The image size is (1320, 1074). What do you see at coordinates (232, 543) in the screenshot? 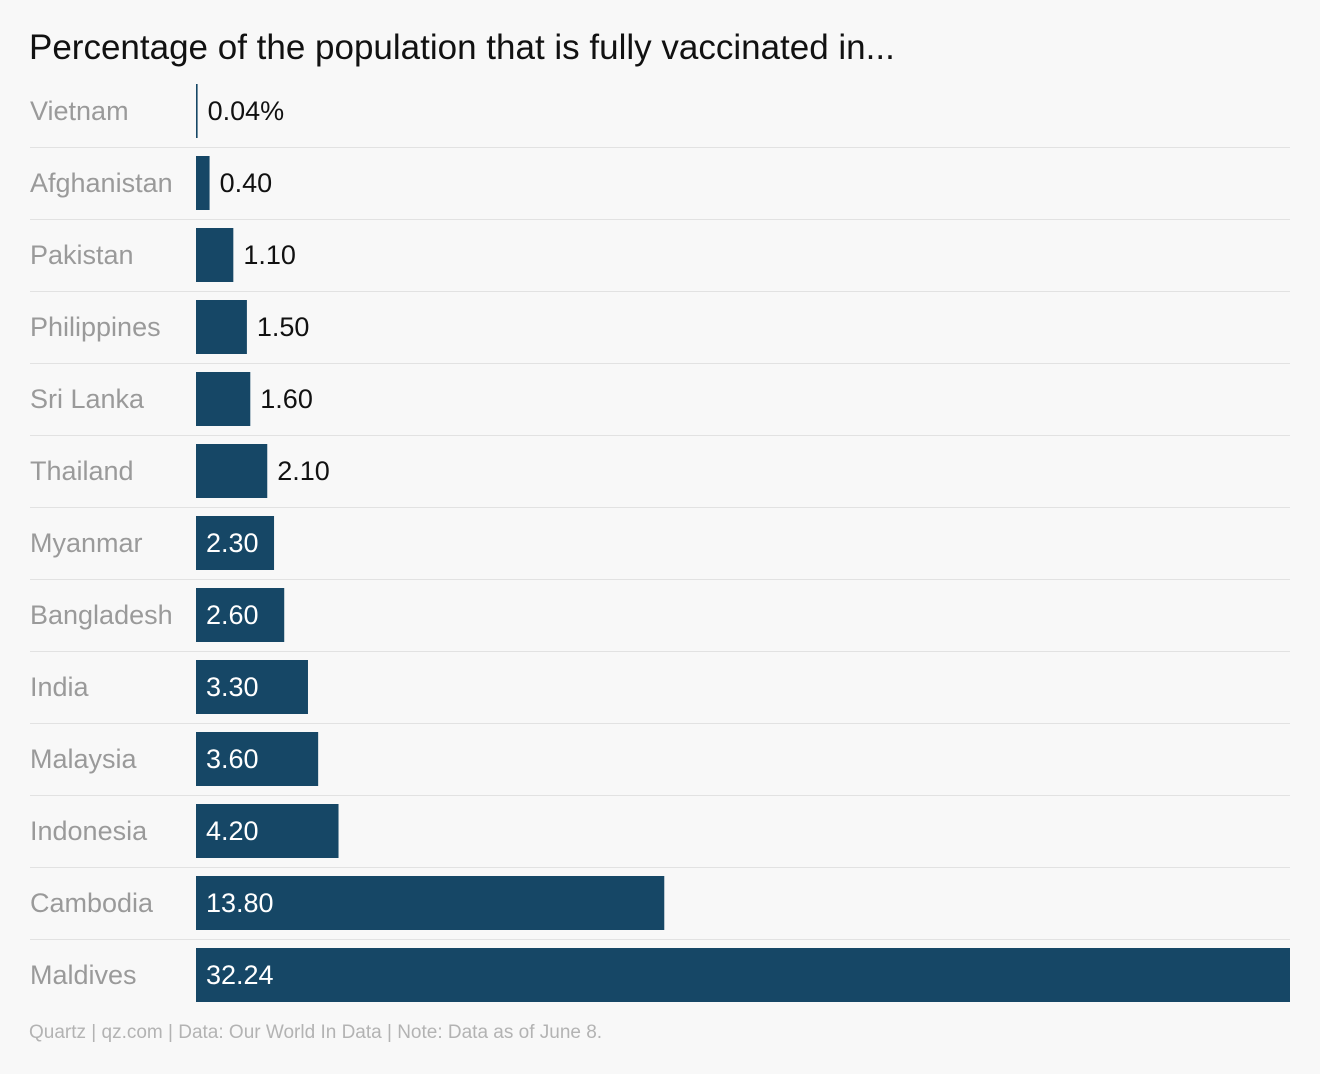
I see `value-label: 2.30` at bounding box center [232, 543].